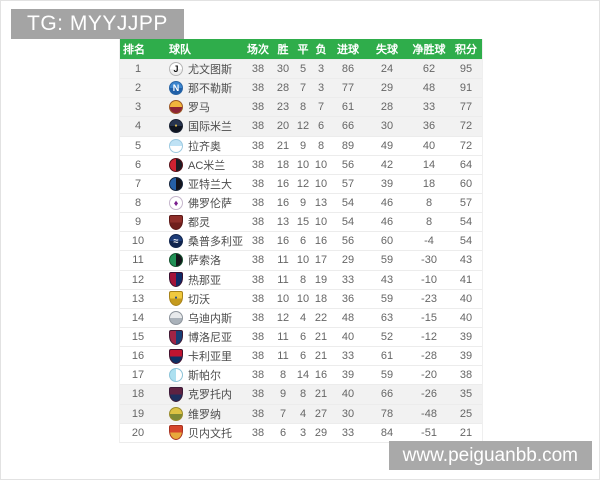  I want to click on team-cell: 贝内文托, so click(200, 433).